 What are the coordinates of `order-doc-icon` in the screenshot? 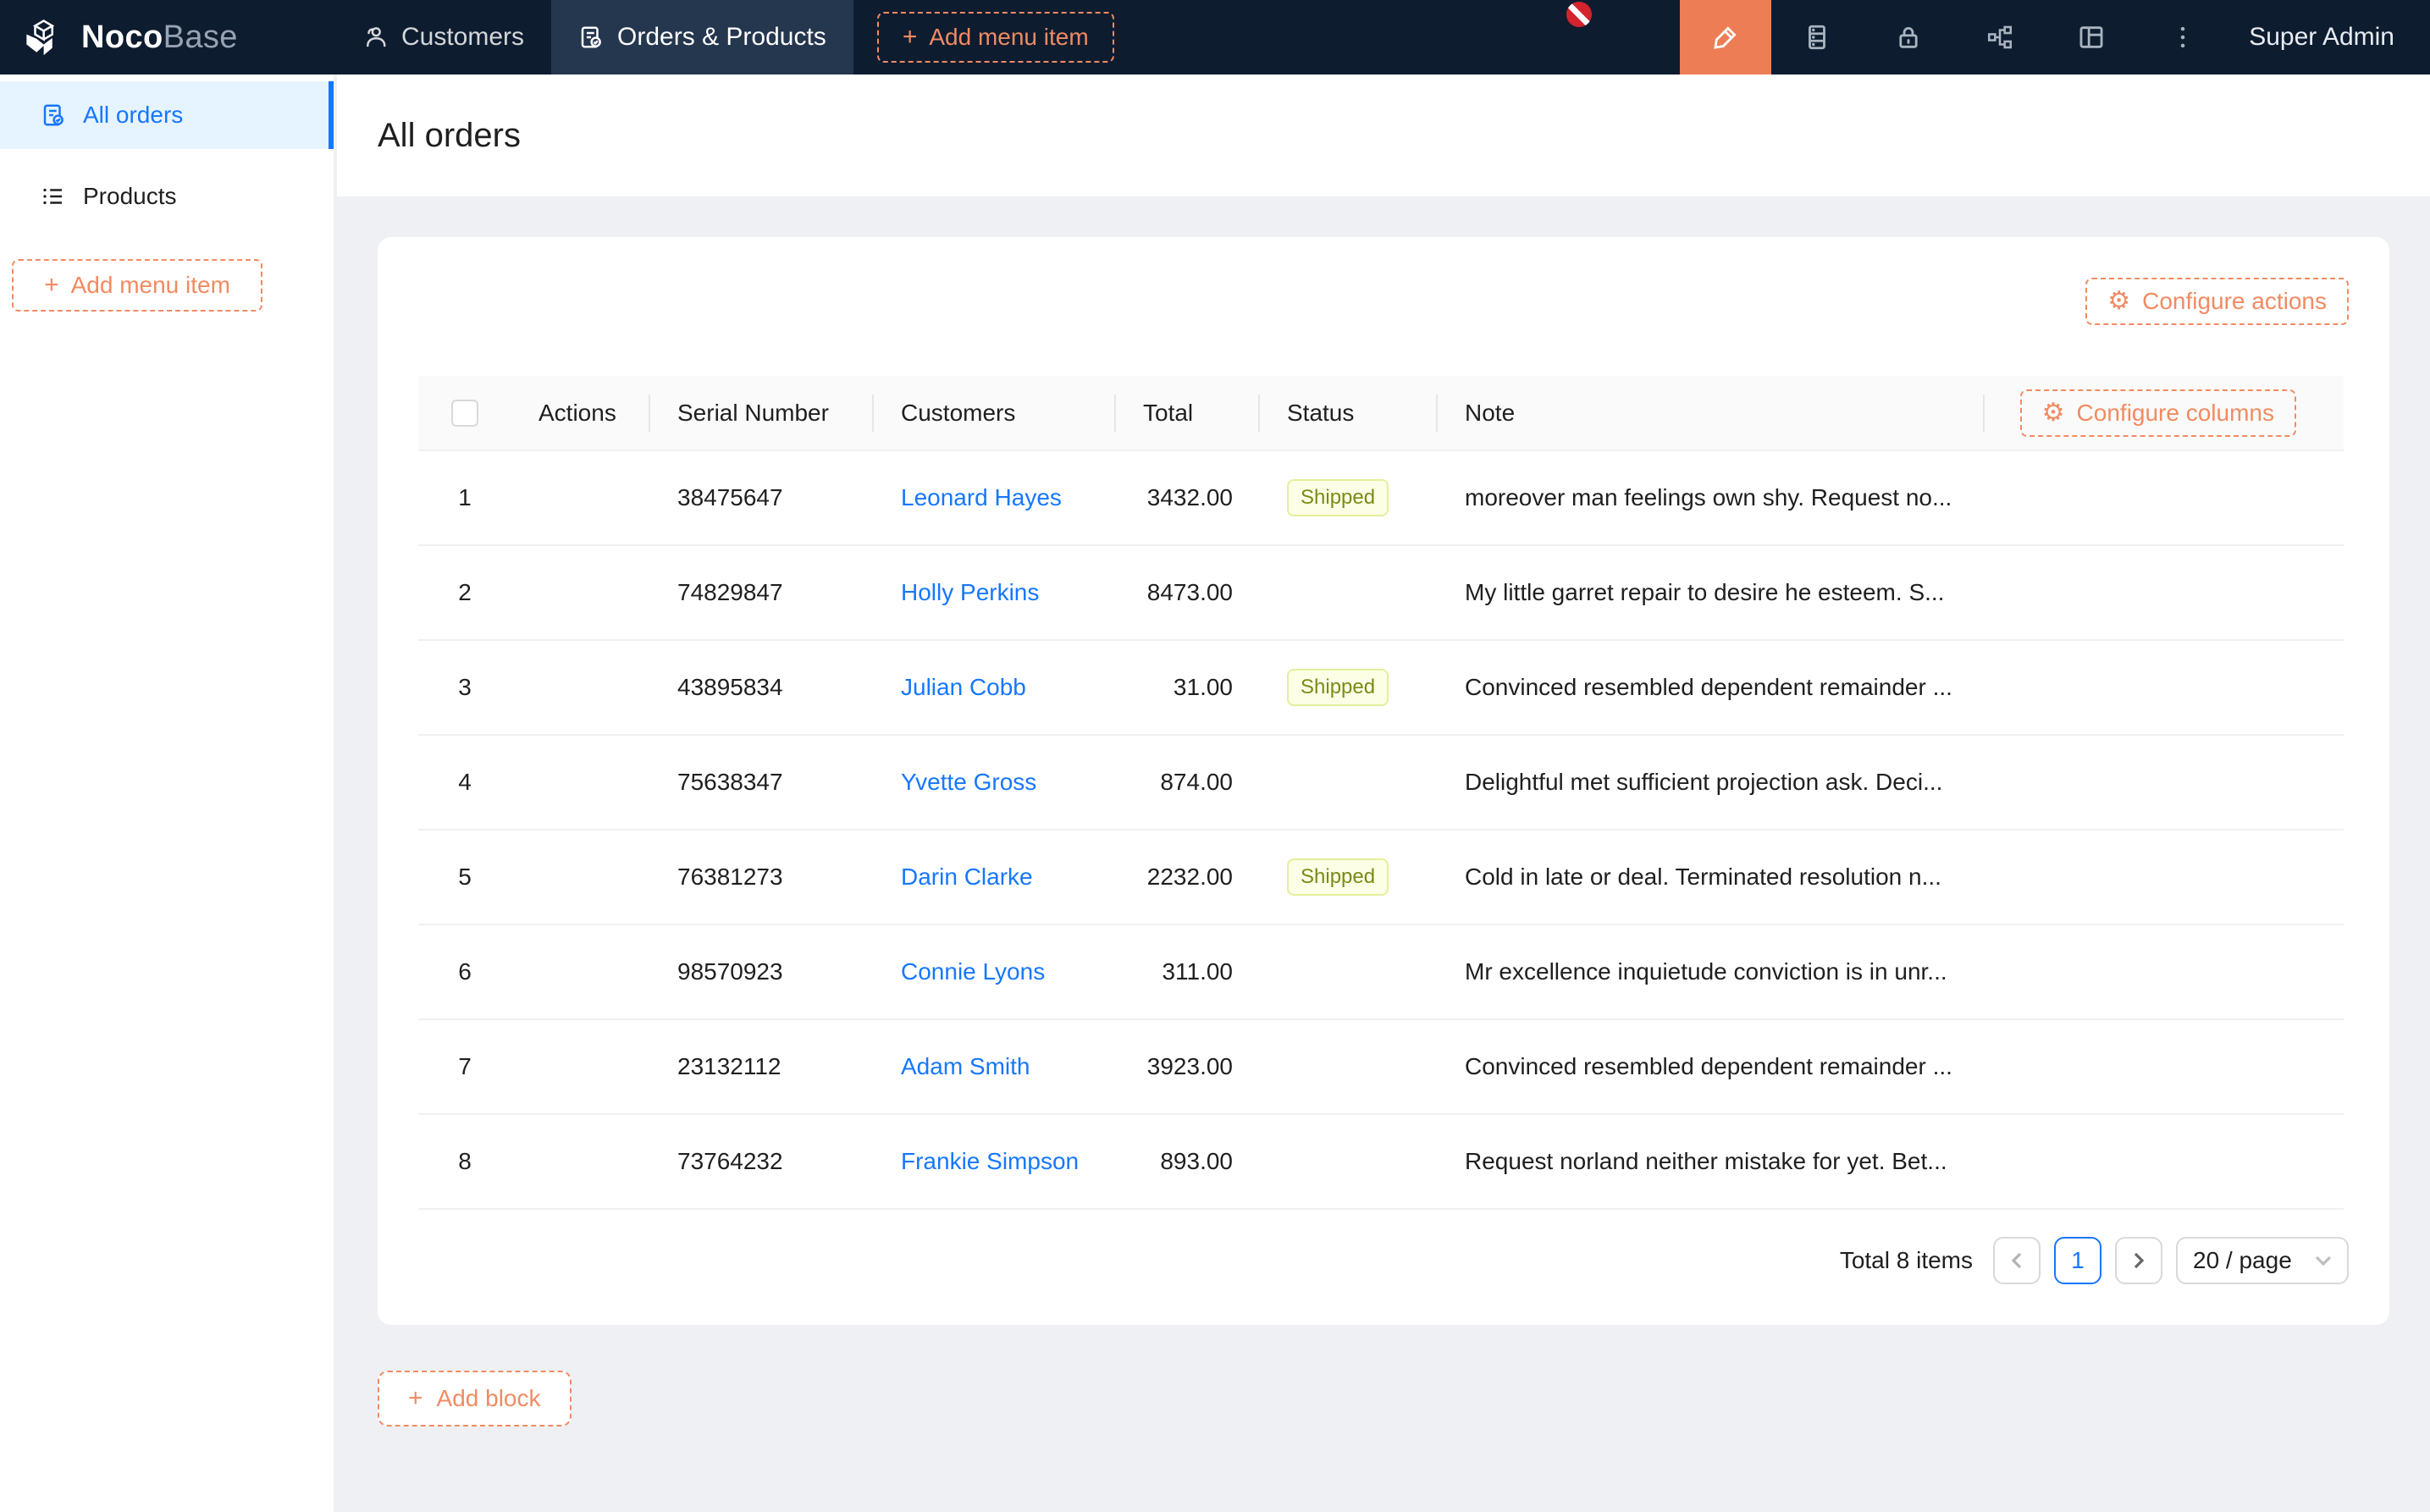 It's located at (54, 115).